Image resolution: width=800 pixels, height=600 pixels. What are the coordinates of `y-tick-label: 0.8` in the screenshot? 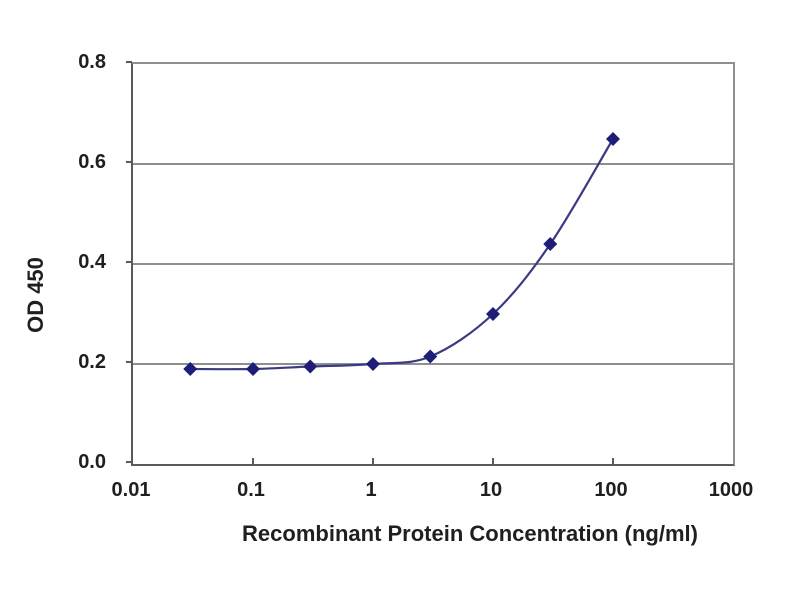 It's located at (92, 62).